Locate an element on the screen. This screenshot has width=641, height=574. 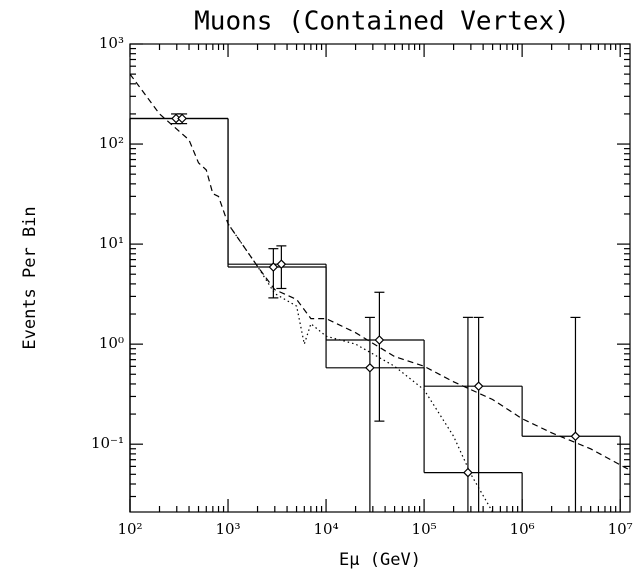
chart-title: Muons (Contained Vertex) is located at coordinates (382, 22).